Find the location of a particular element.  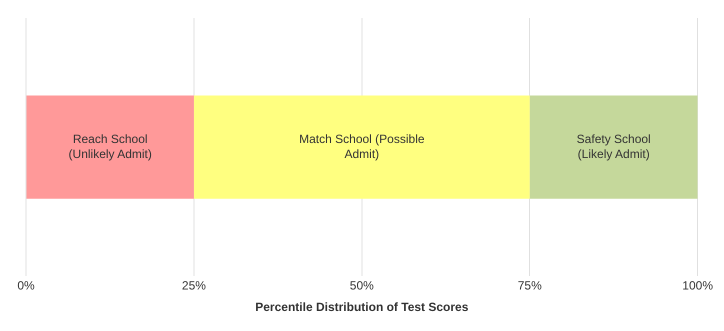

x-tick-label: 0% is located at coordinates (26, 285).